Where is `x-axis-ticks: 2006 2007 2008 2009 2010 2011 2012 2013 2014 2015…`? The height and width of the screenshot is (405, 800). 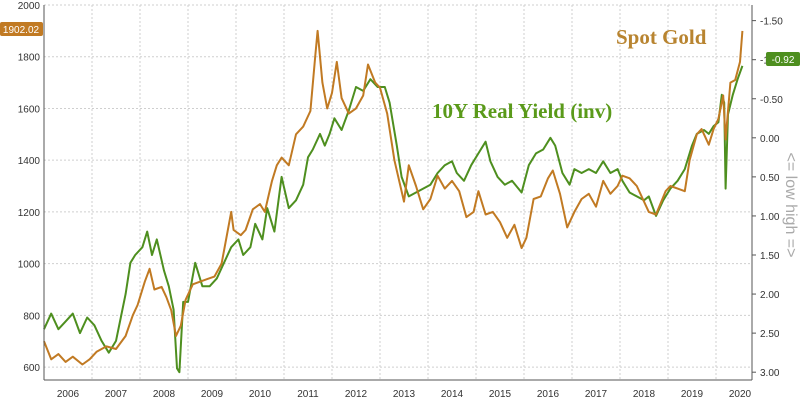 x-axis-ticks: 2006 2007 2008 2009 2010 2011 2012 2013 2014 2015… is located at coordinates (404, 394).